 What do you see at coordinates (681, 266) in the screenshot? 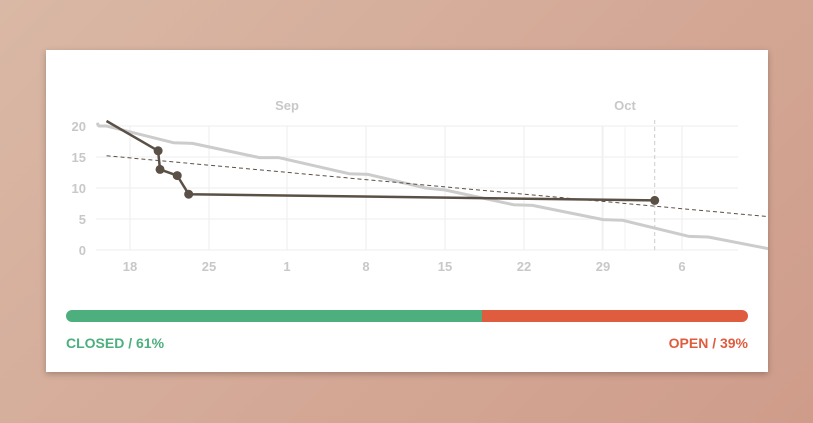
I see `x-tick-label: 6` at bounding box center [681, 266].